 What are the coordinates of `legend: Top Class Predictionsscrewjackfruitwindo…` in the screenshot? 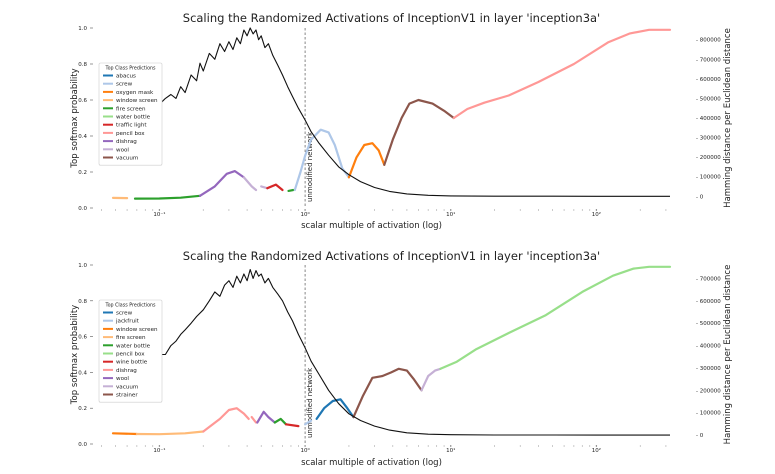 It's located at (130, 351).